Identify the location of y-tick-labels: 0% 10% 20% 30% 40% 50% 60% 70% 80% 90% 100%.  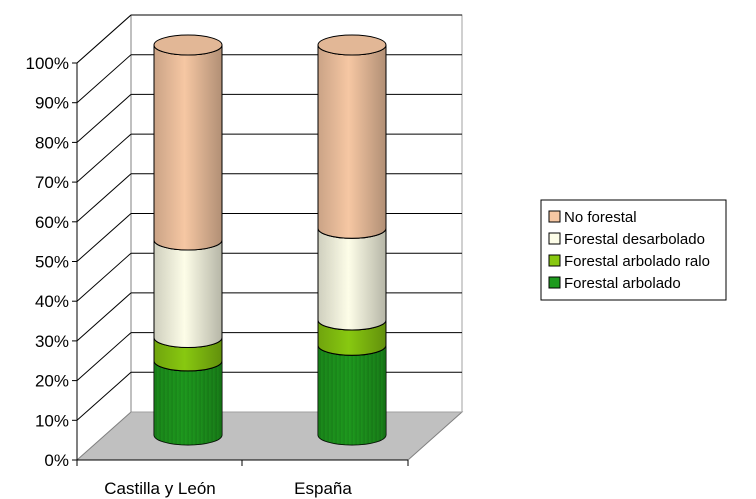
(47, 262).